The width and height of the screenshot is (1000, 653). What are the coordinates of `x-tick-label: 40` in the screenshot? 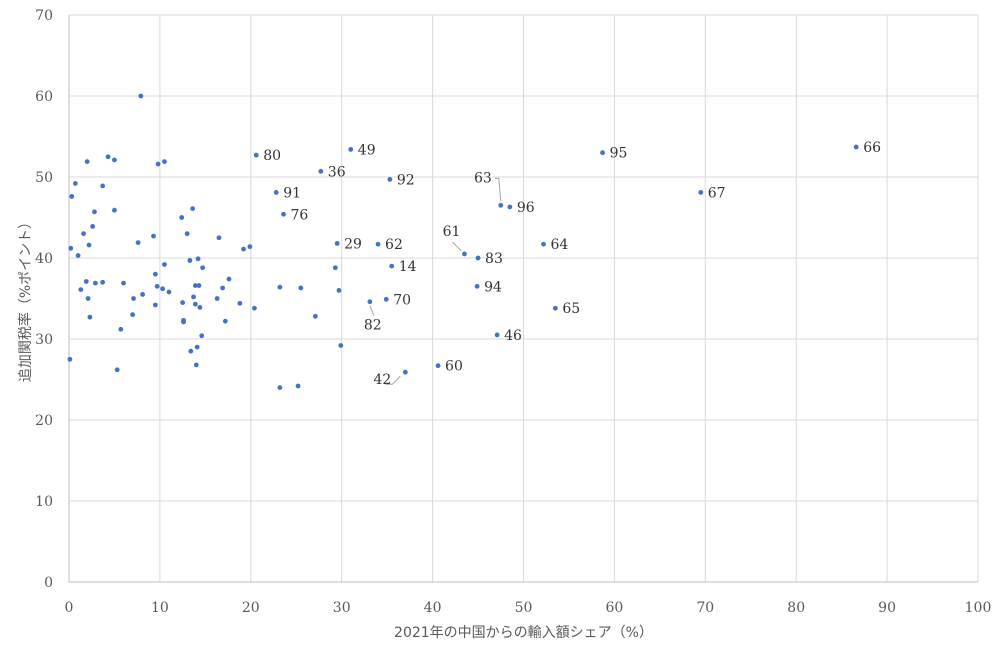 It's located at (433, 608).